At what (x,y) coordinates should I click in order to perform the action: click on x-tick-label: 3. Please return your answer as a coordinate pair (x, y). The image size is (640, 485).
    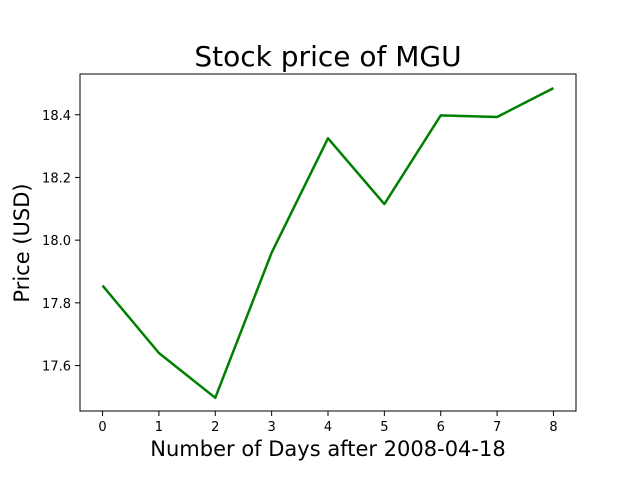
    Looking at the image, I should click on (271, 427).